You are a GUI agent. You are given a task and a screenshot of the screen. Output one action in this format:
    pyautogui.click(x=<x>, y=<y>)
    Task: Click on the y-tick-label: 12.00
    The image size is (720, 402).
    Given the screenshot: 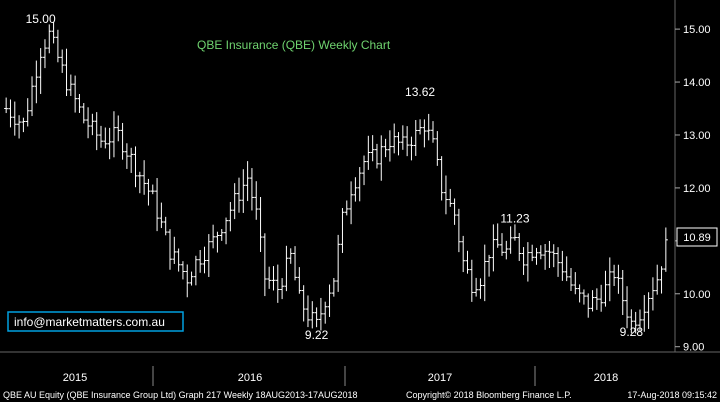 What is the action you would take?
    pyautogui.click(x=697, y=189)
    